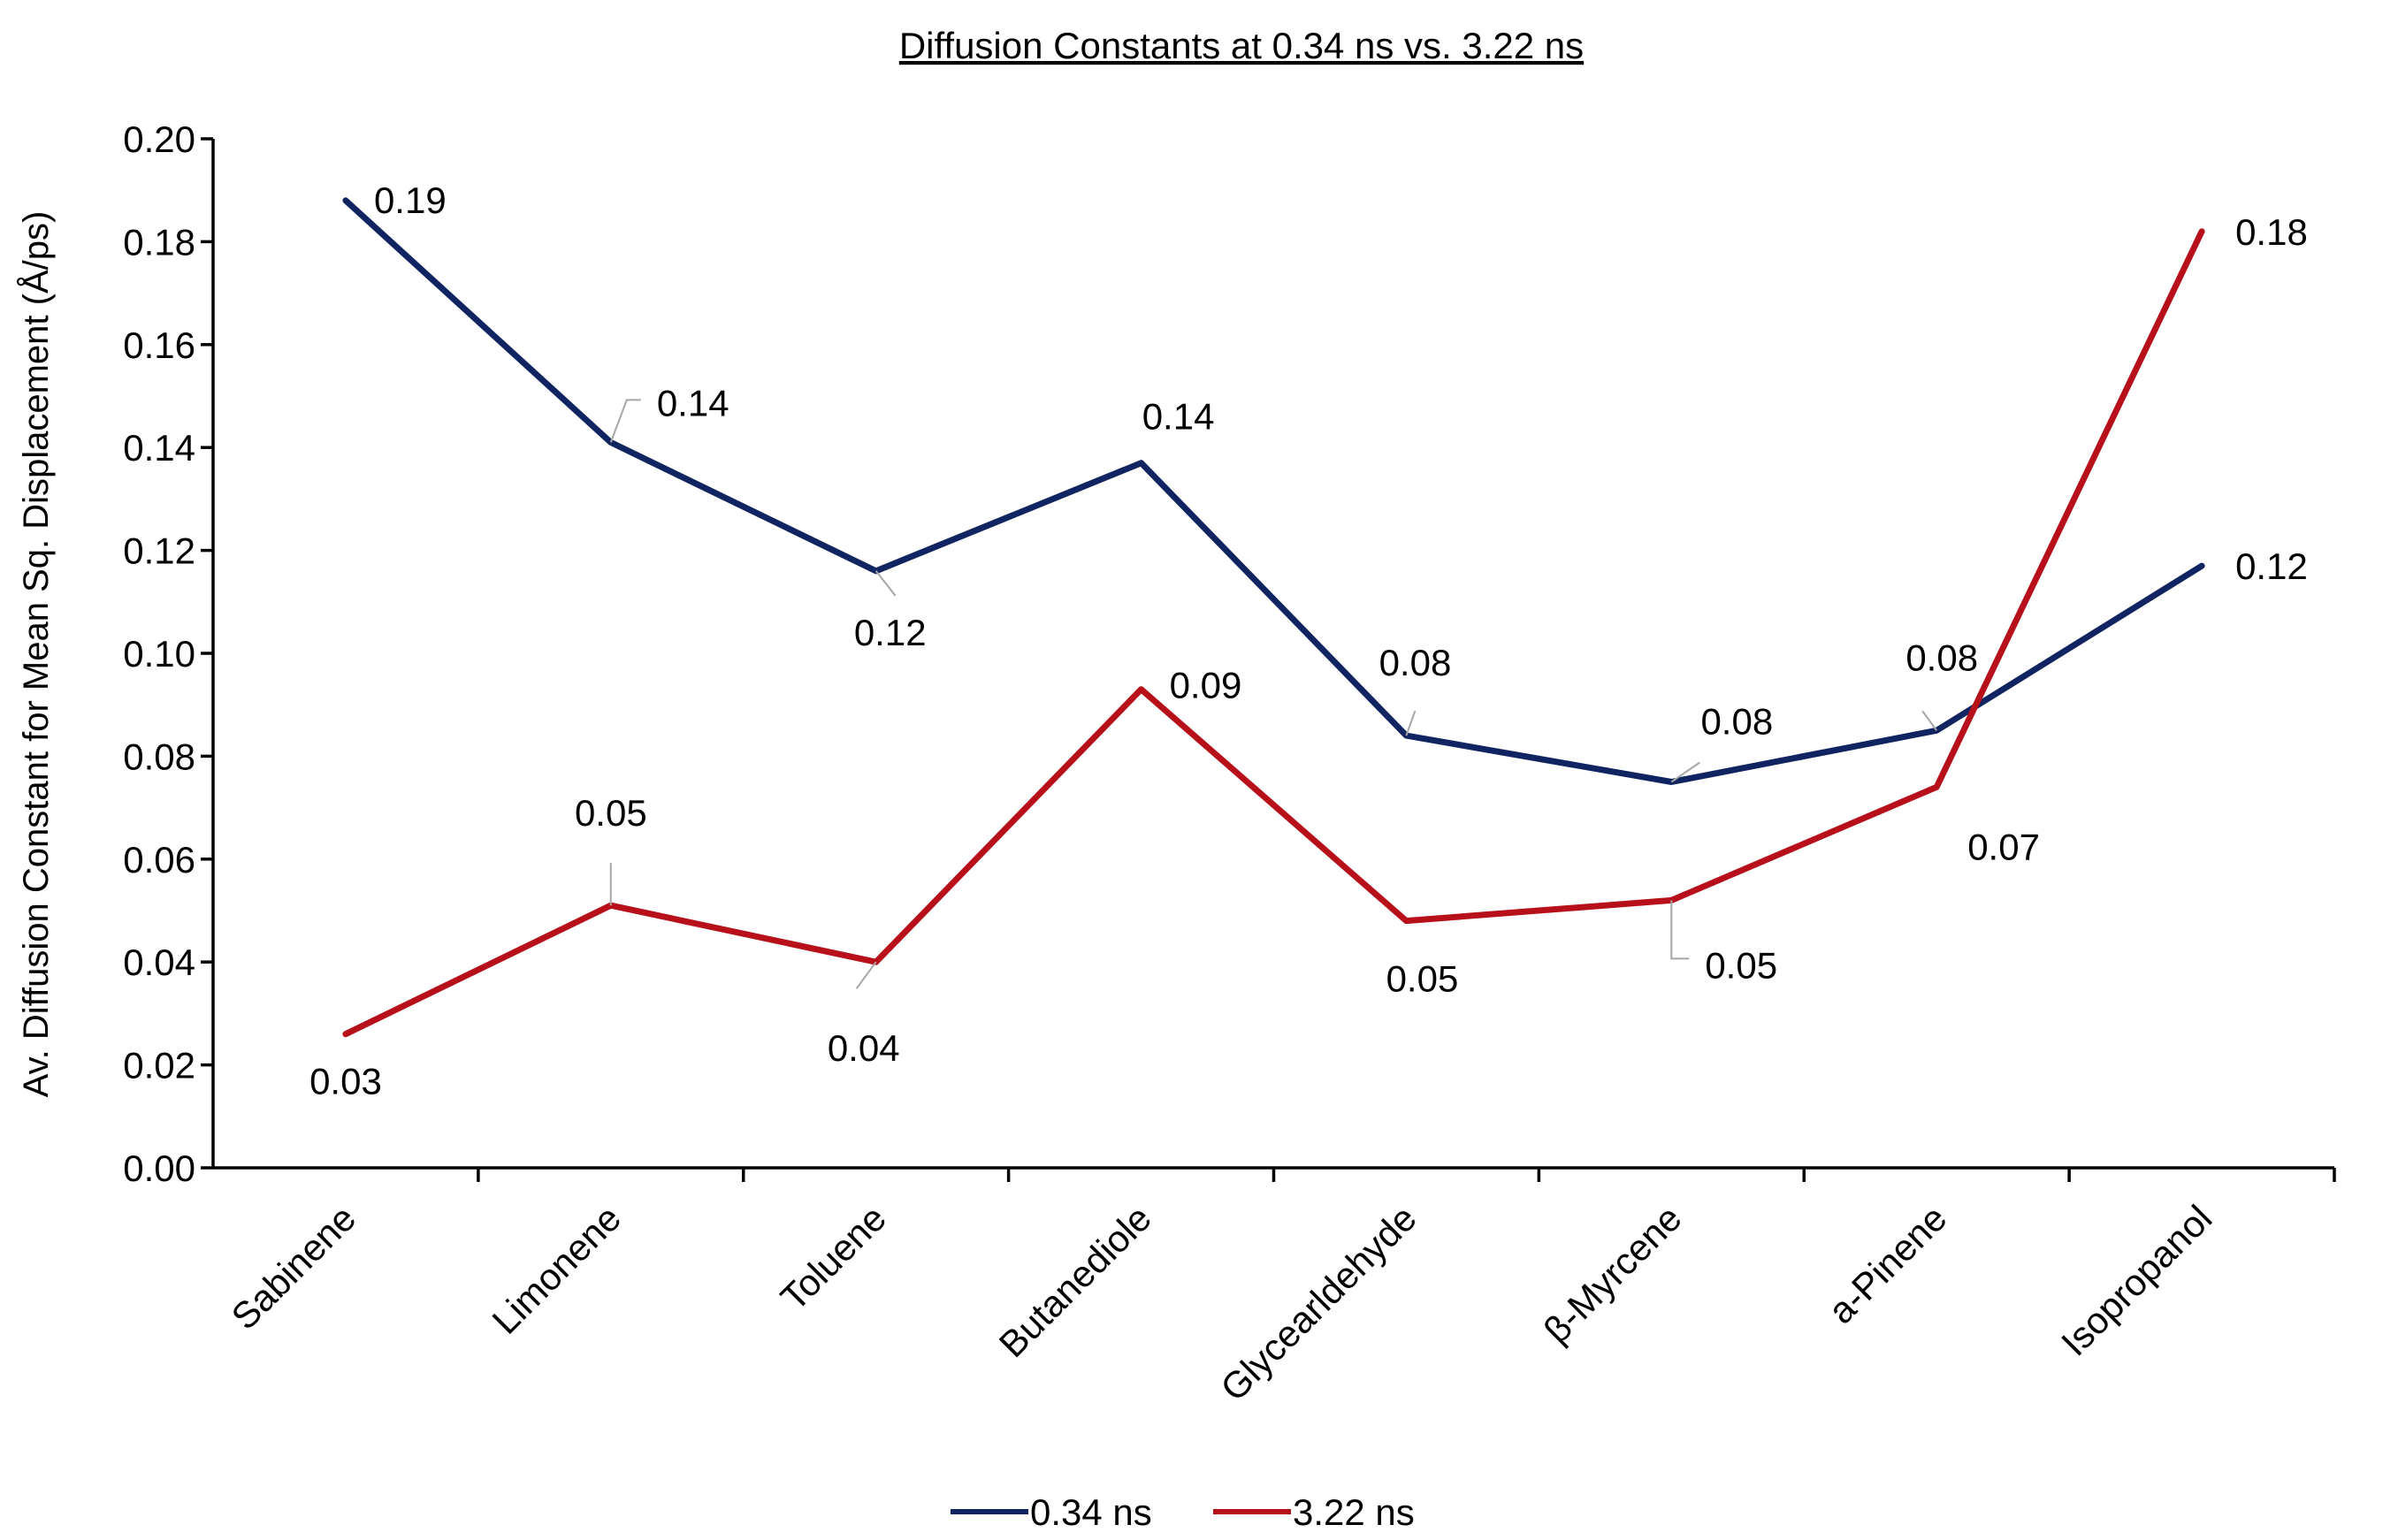 This screenshot has height=1540, width=2398. I want to click on x-tick-label: β-Myrcene, so click(1613, 1274).